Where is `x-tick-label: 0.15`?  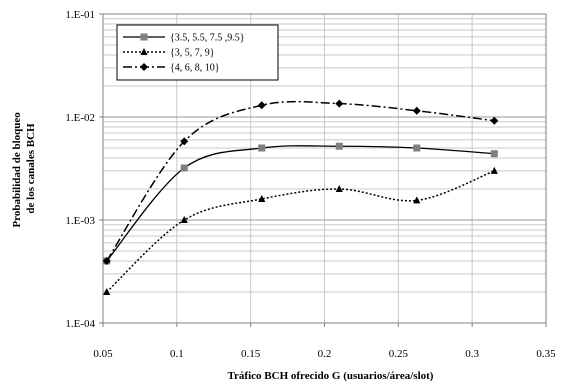 x-tick-label: 0.15 is located at coordinates (251, 354).